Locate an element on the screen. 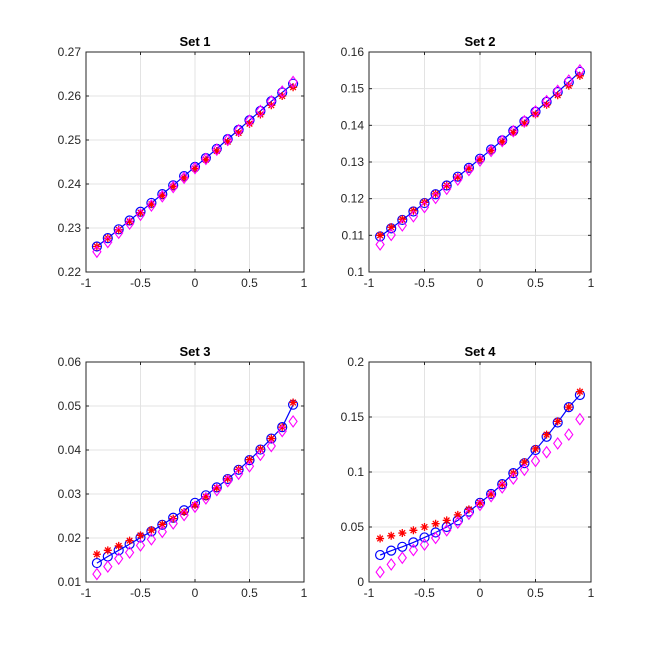  chart-title: Set 3 is located at coordinates (194, 351).